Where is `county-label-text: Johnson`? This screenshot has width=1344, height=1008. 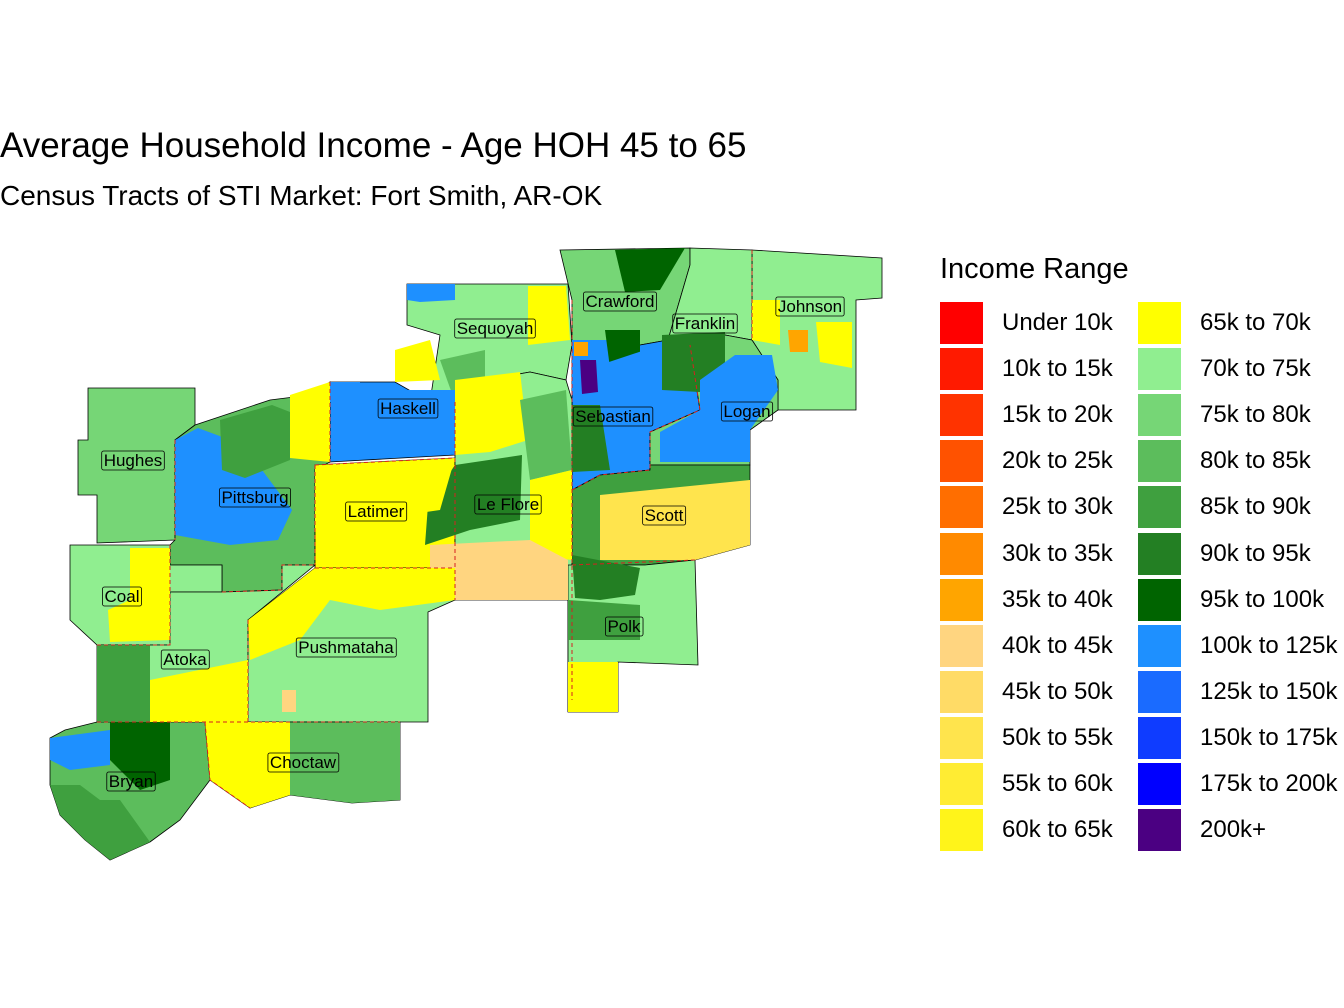 county-label-text: Johnson is located at coordinates (810, 306).